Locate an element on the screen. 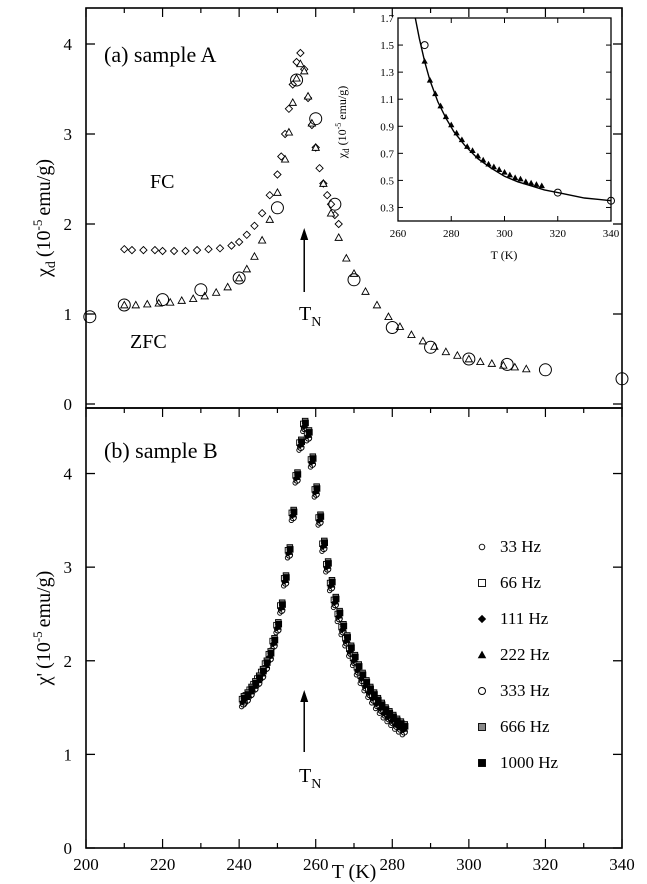 Image resolution: width=647 pixels, height=884 pixels. panel-a-y-tick-label: 2 is located at coordinates (68, 224).